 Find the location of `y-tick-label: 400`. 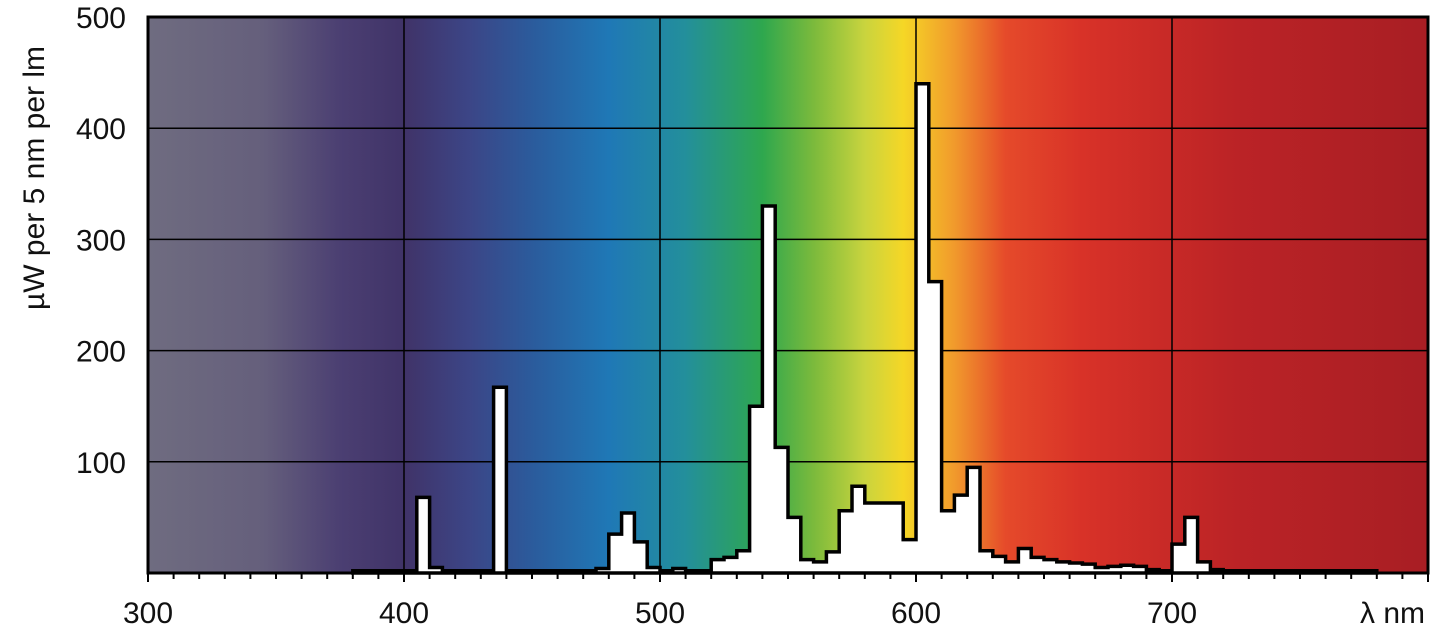

y-tick-label: 400 is located at coordinates (101, 129).